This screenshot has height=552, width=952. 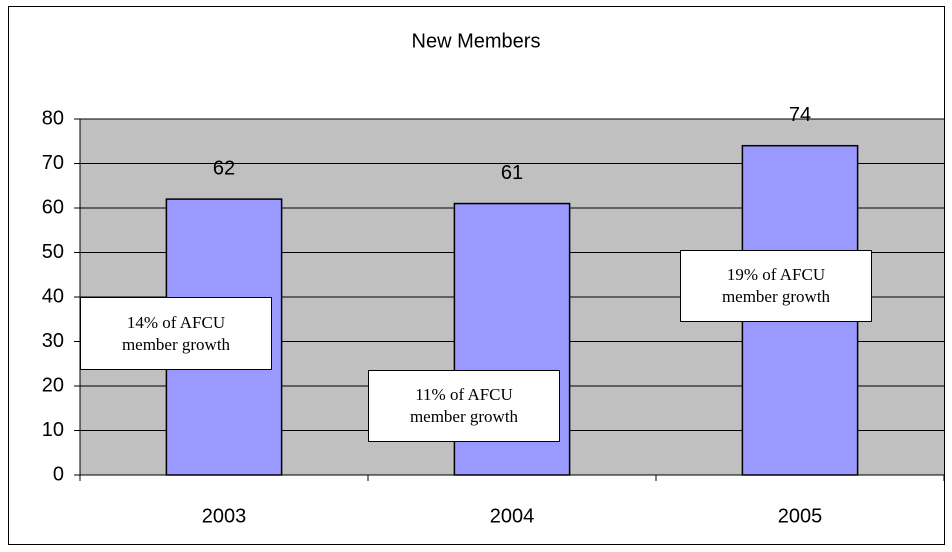 I want to click on y-tick-label: 70, so click(x=53, y=163).